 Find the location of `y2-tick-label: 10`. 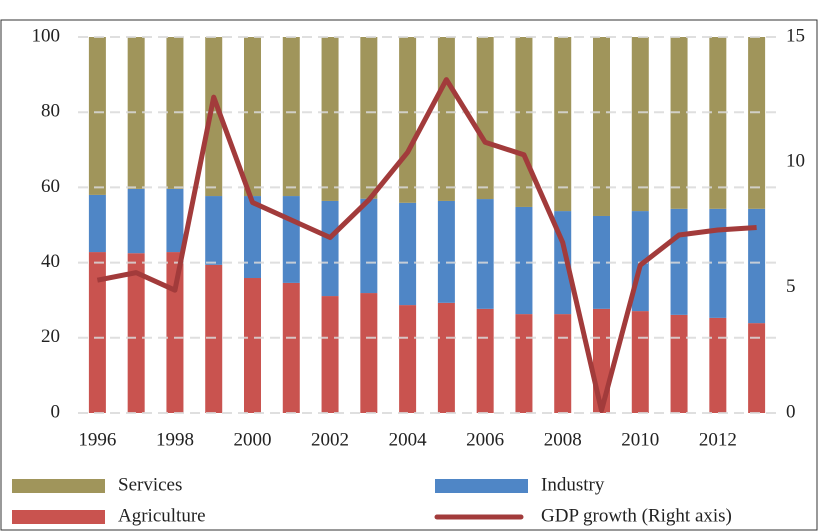

y2-tick-label: 10 is located at coordinates (795, 161).